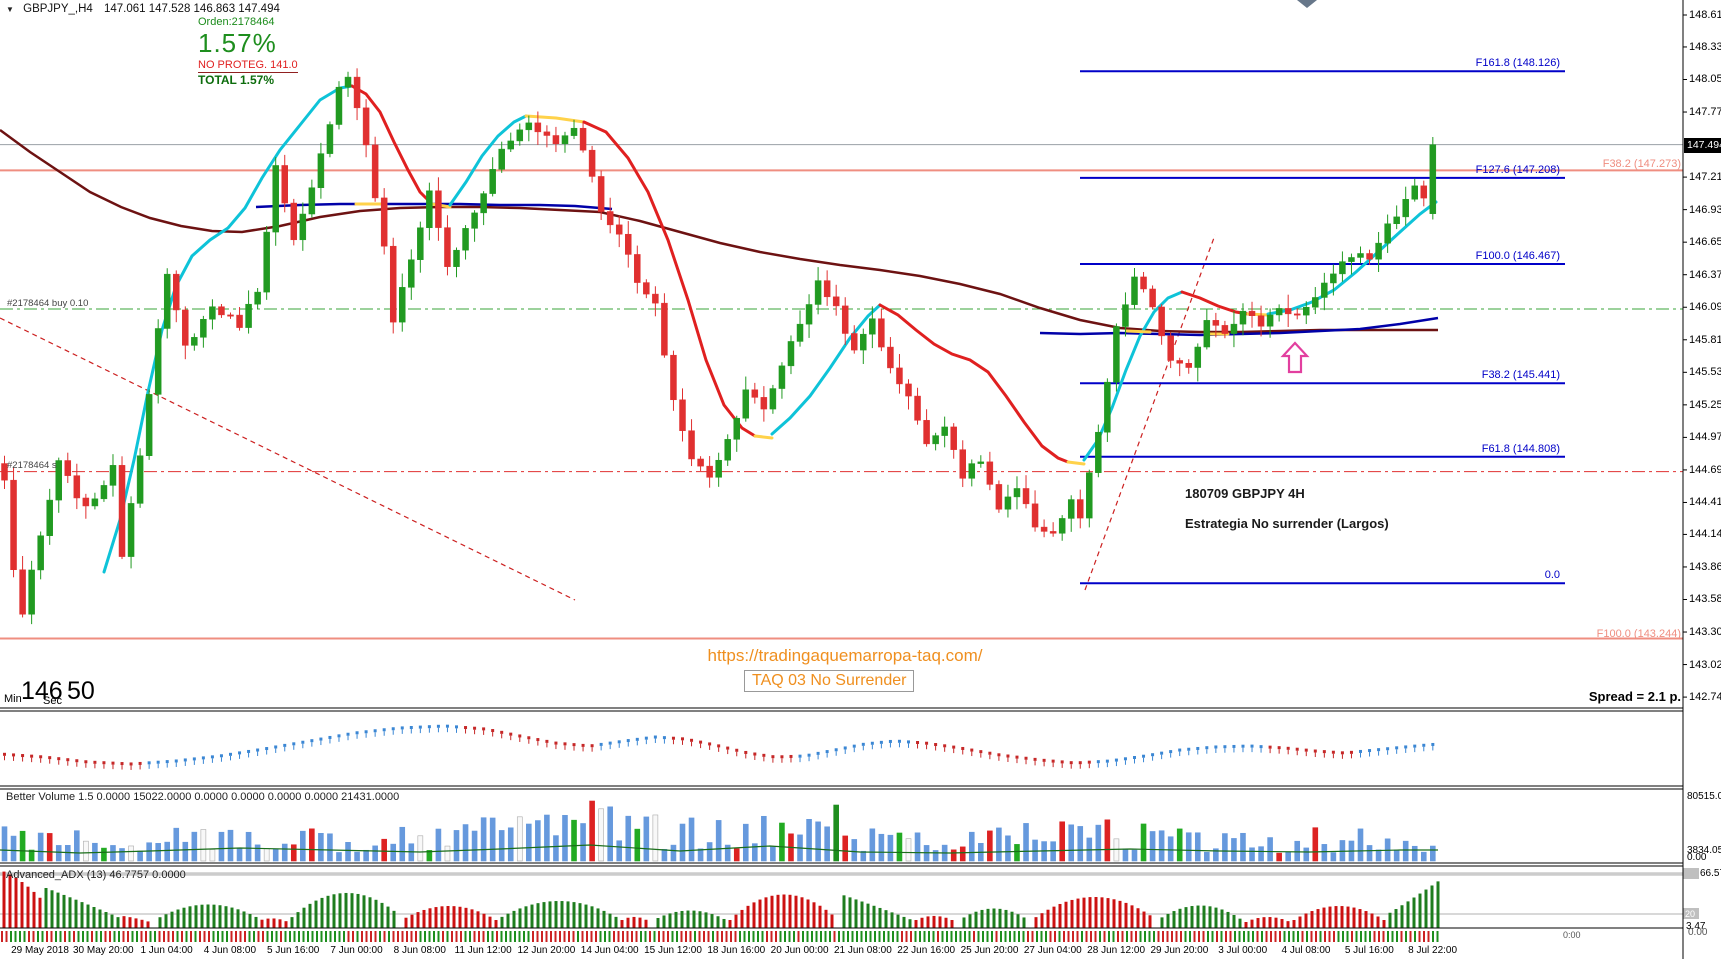 This screenshot has height=959, width=1721. Describe the element at coordinates (546, 950) in the screenshot. I see `date-tick-label: 12 Jun 20:00` at that location.